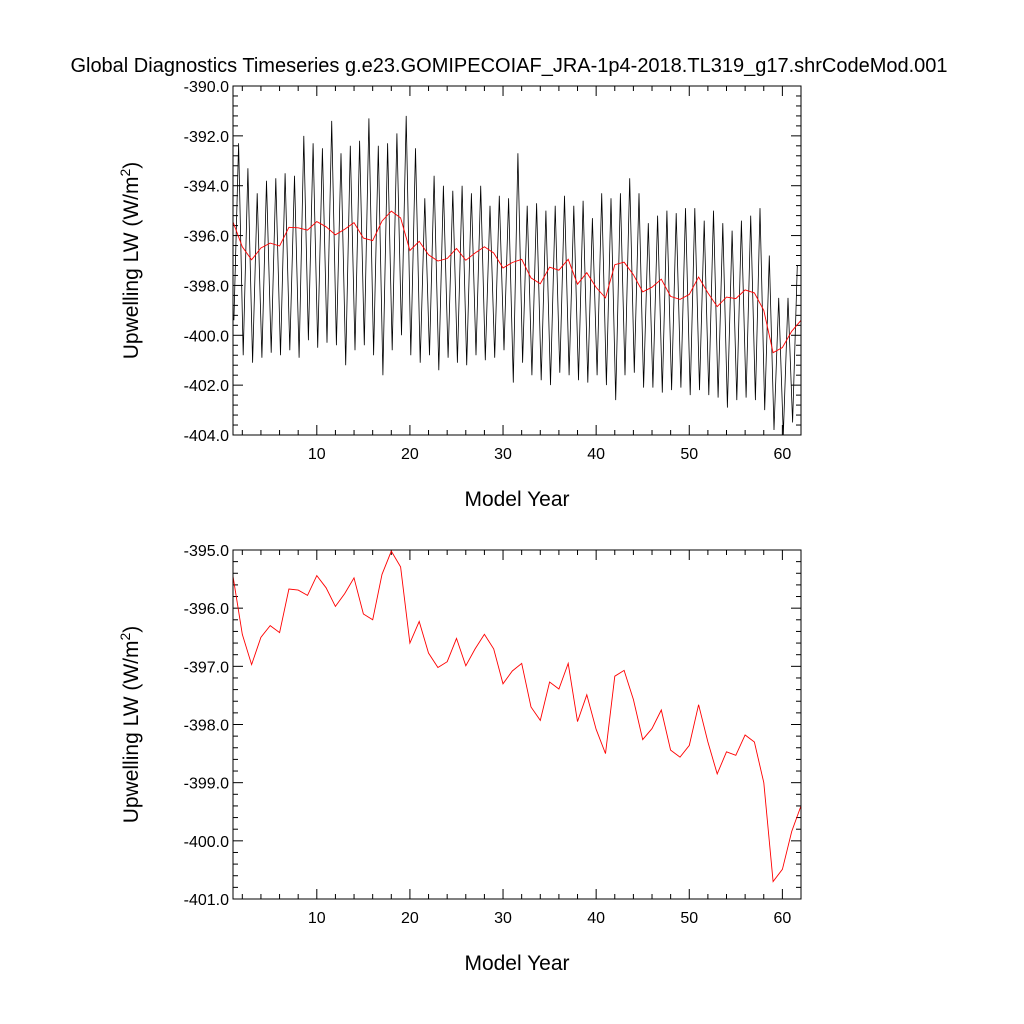 This screenshot has width=1024, height=1024. I want to click on panel-top-y-axis-label: Upwelling LW (W/m2), so click(130, 261).